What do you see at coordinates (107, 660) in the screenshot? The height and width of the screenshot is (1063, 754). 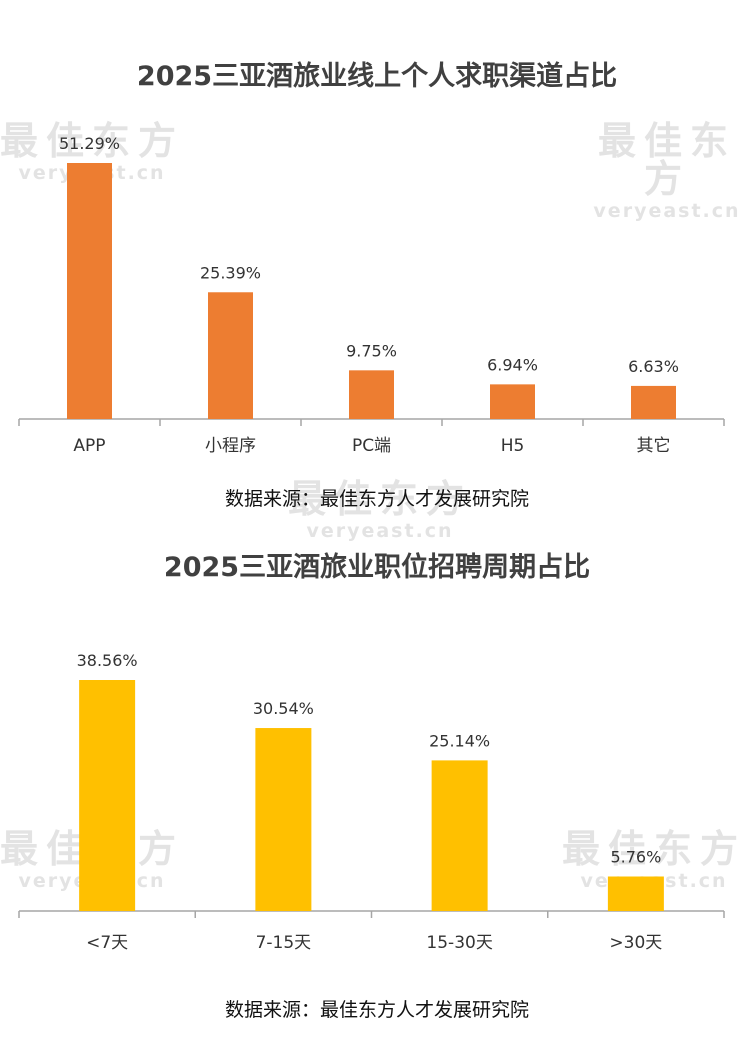 I see `data-label: 38.56%` at bounding box center [107, 660].